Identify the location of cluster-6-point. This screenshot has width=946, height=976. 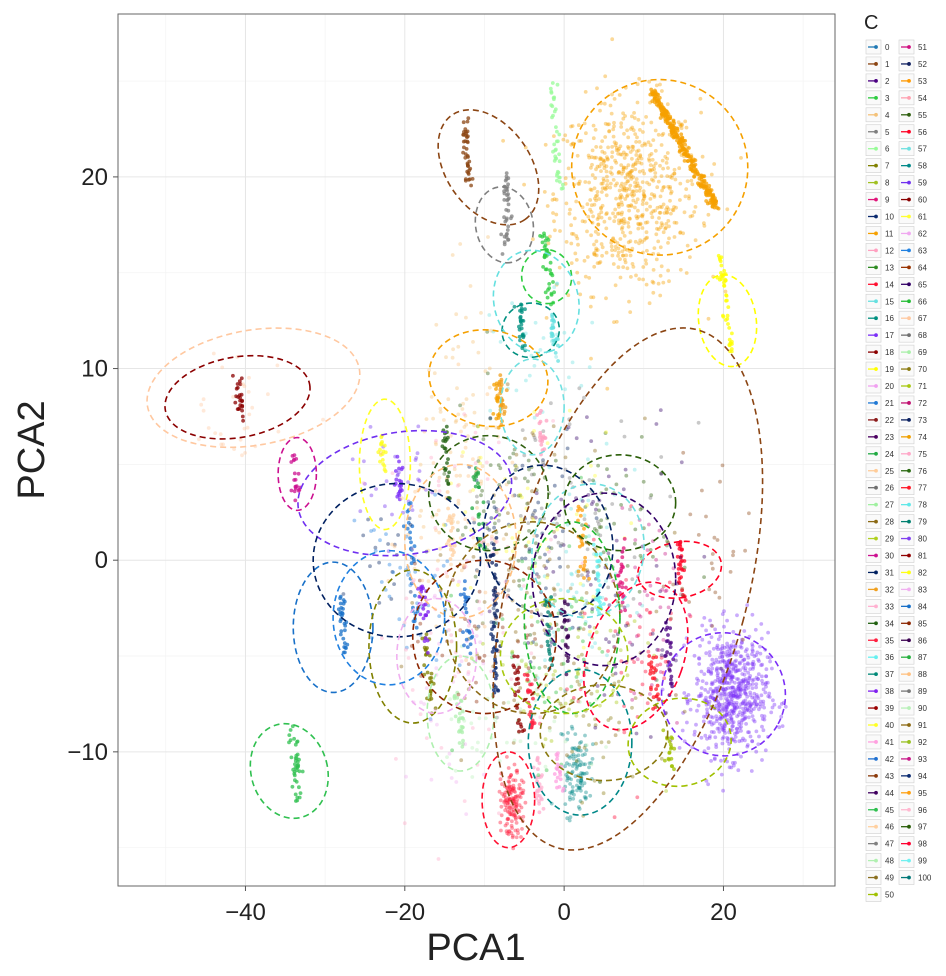
(561, 188).